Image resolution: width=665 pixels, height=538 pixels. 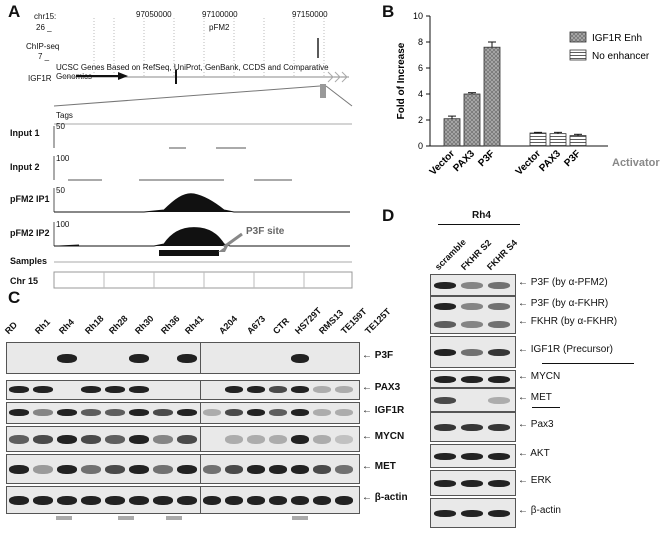 What do you see at coordinates (540, 453) in the screenshot?
I see `protein-name: AKT` at bounding box center [540, 453].